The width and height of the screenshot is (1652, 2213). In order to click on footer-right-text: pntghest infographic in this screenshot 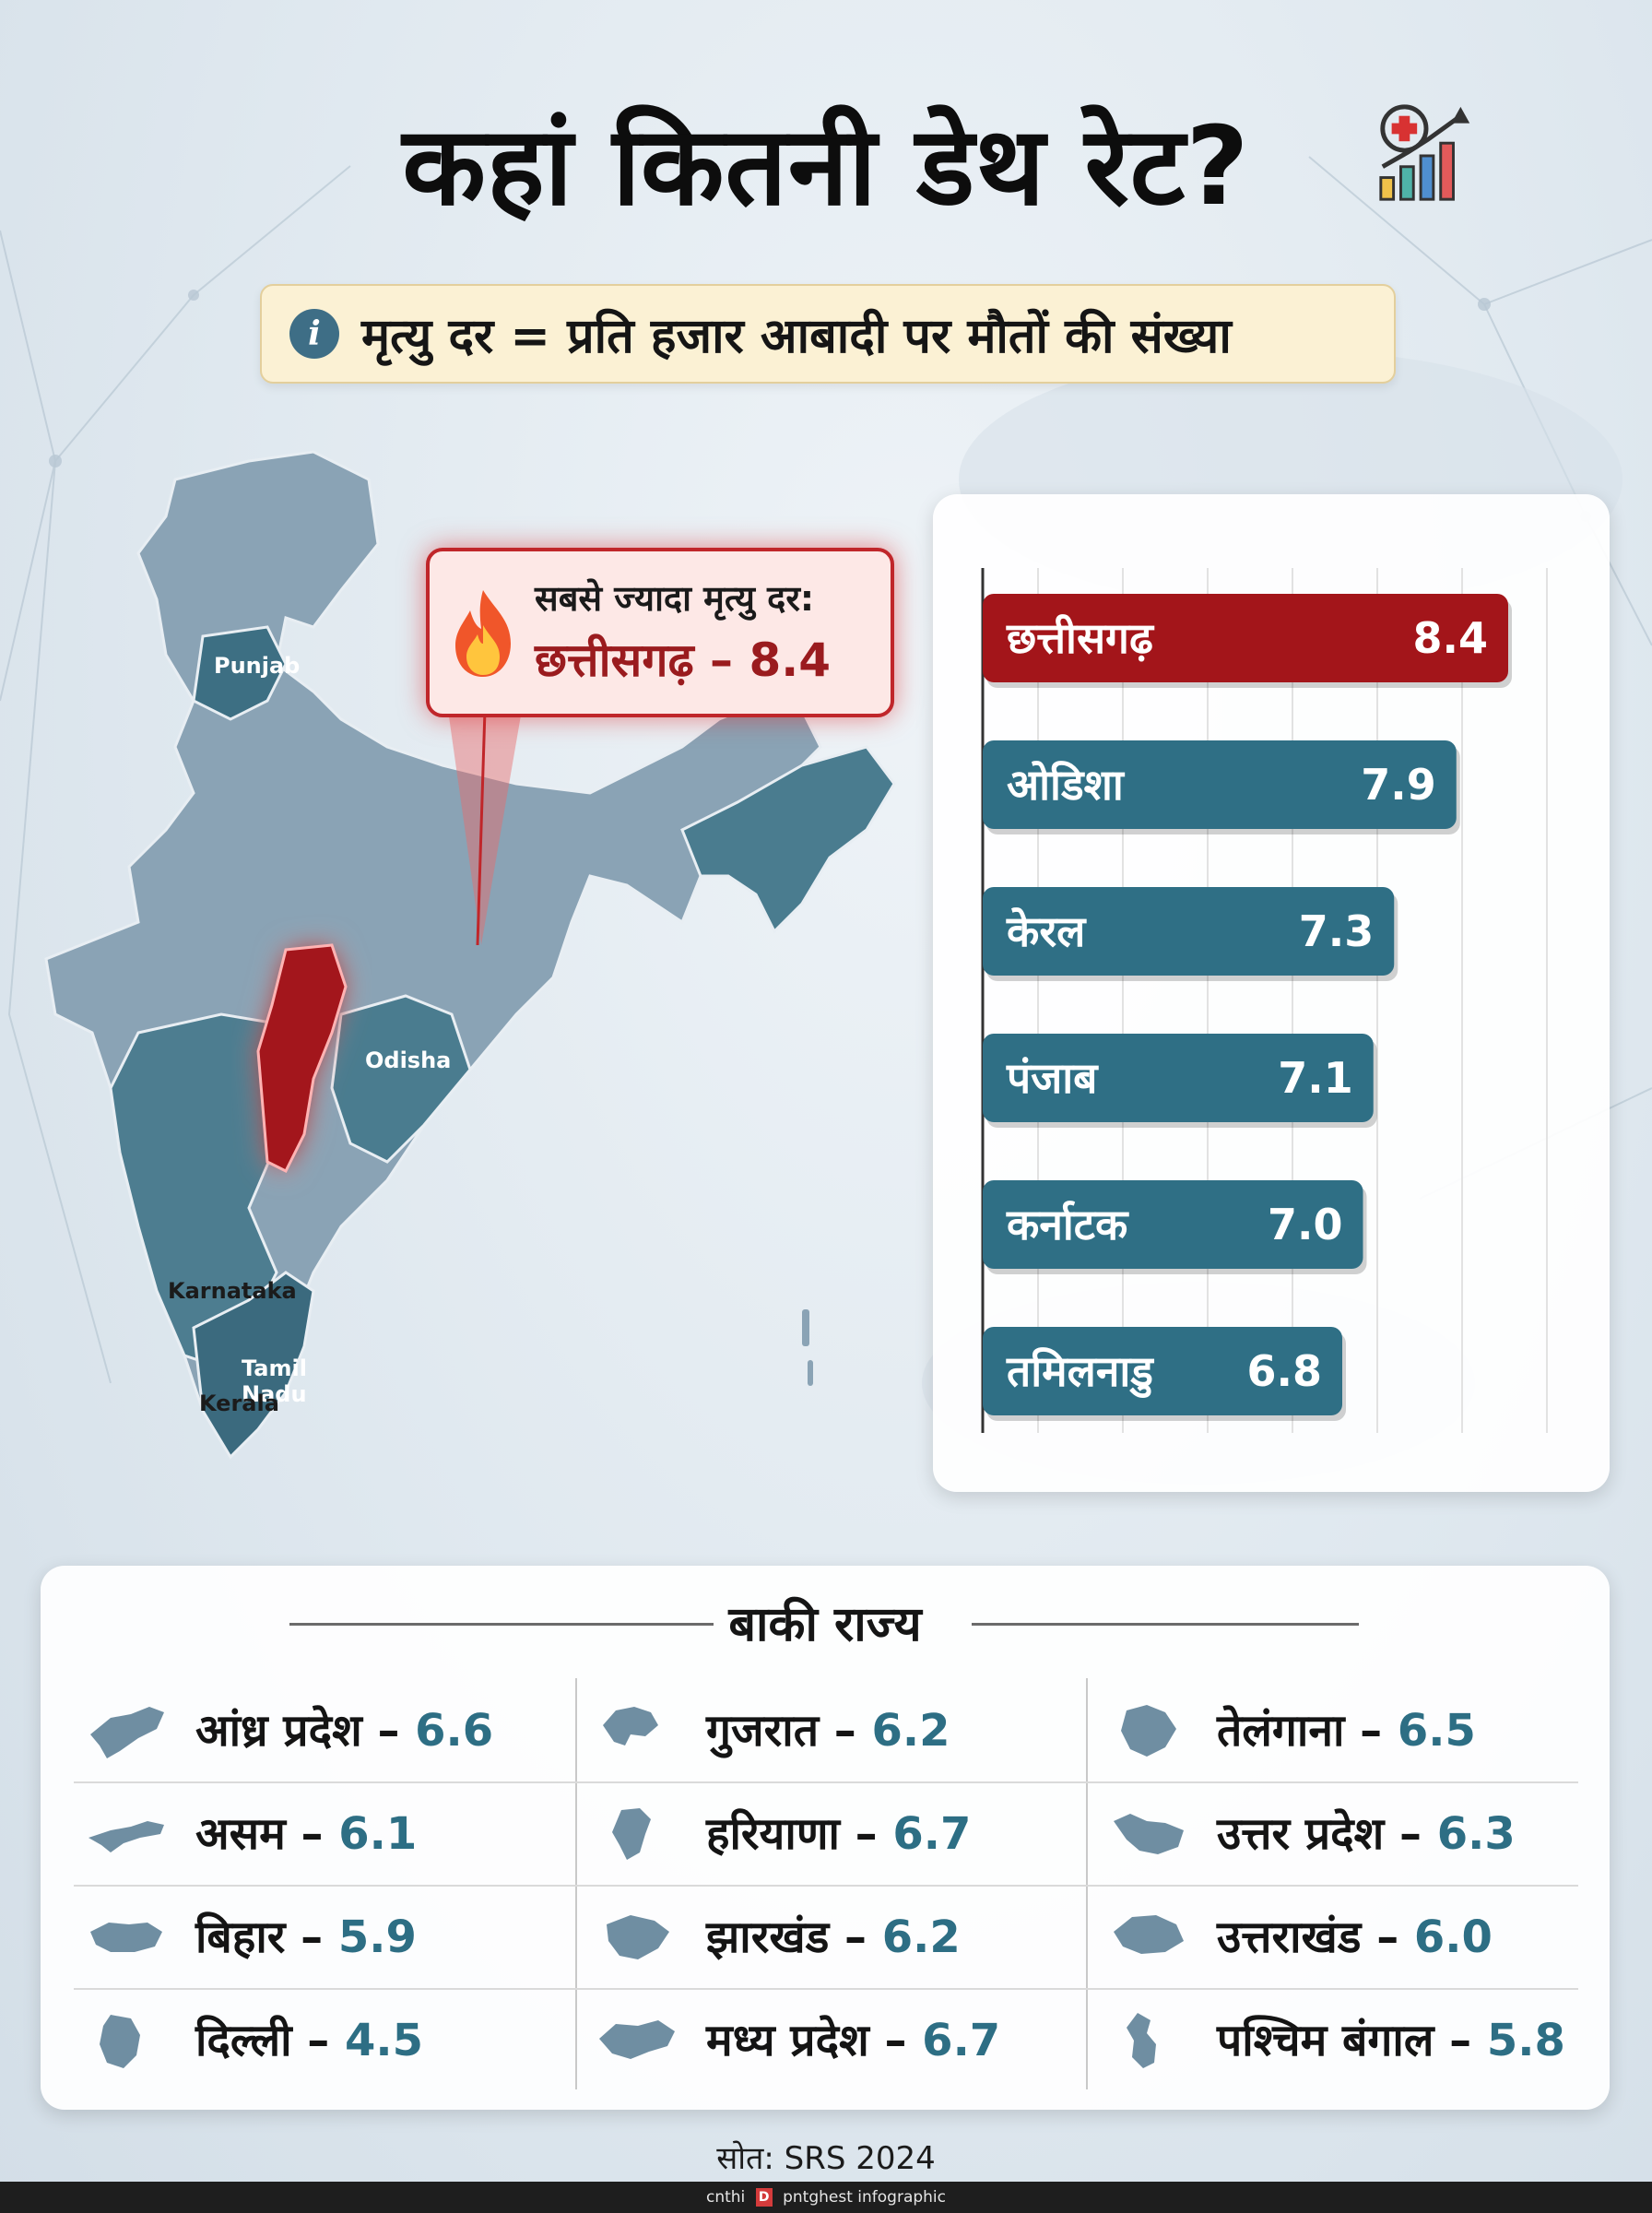, I will do `click(864, 2197)`.